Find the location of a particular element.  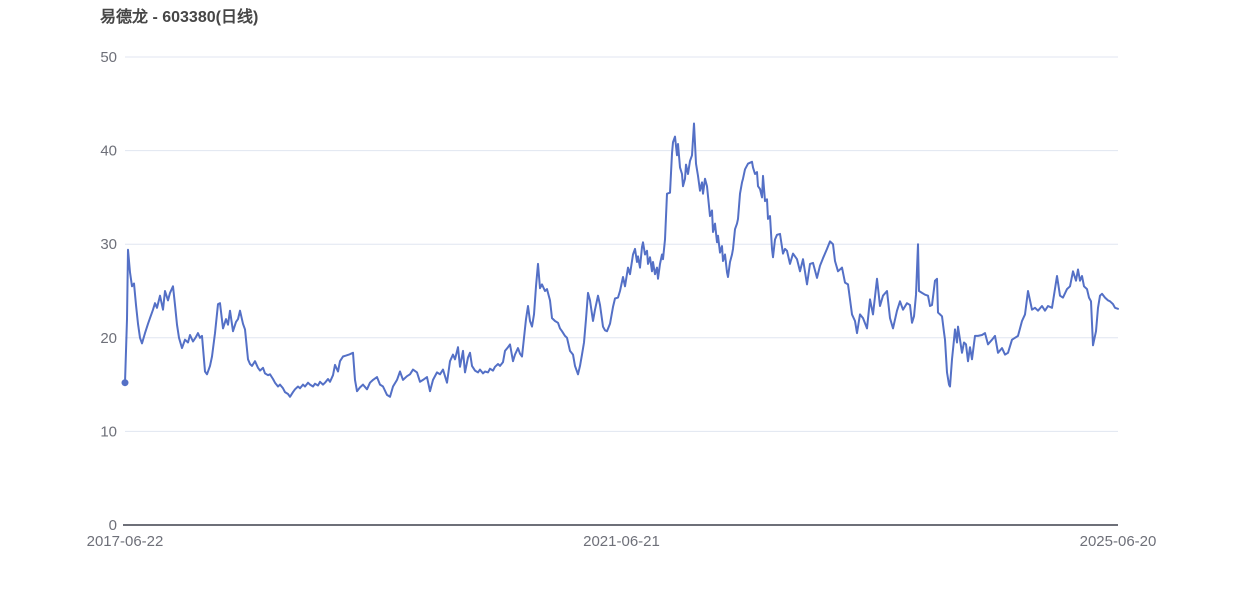

chart-title: 易德龙 - 603380(日线) is located at coordinates (179, 17).